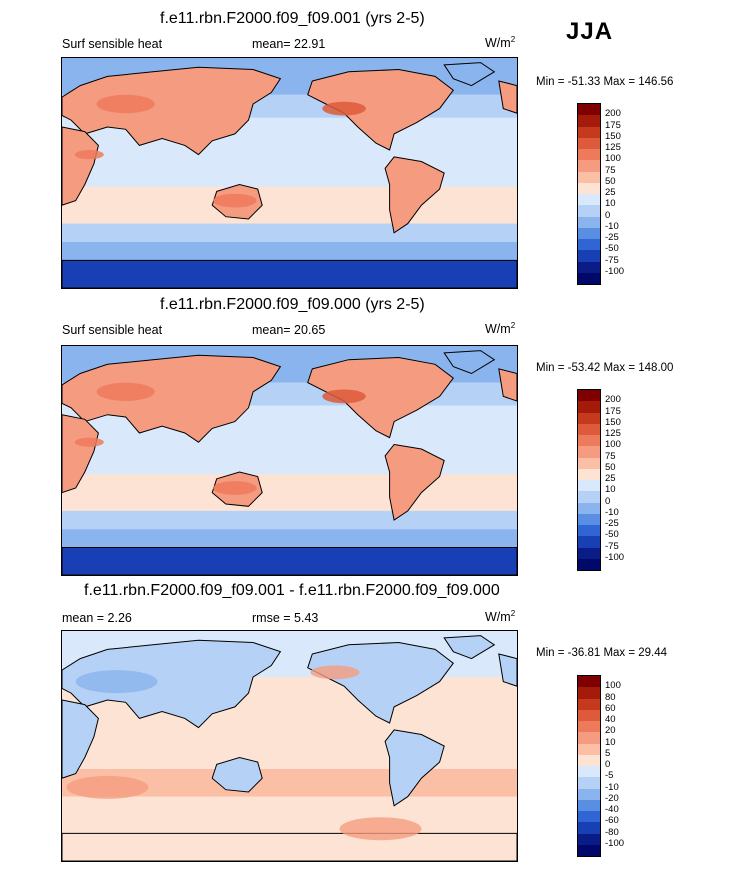 This screenshot has height=872, width=733. Describe the element at coordinates (380, 682) in the screenshot. I see `namerica-outline` at that location.